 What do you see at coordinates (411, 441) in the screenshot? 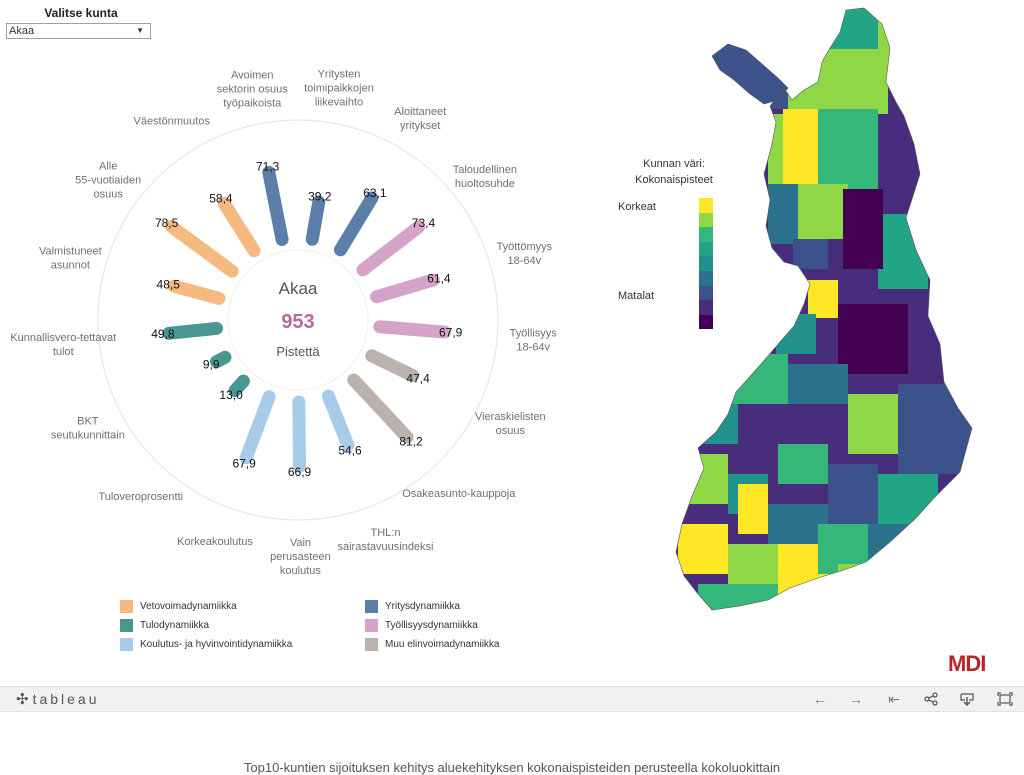
I see `bar-value-label: 81,2` at bounding box center [411, 441].